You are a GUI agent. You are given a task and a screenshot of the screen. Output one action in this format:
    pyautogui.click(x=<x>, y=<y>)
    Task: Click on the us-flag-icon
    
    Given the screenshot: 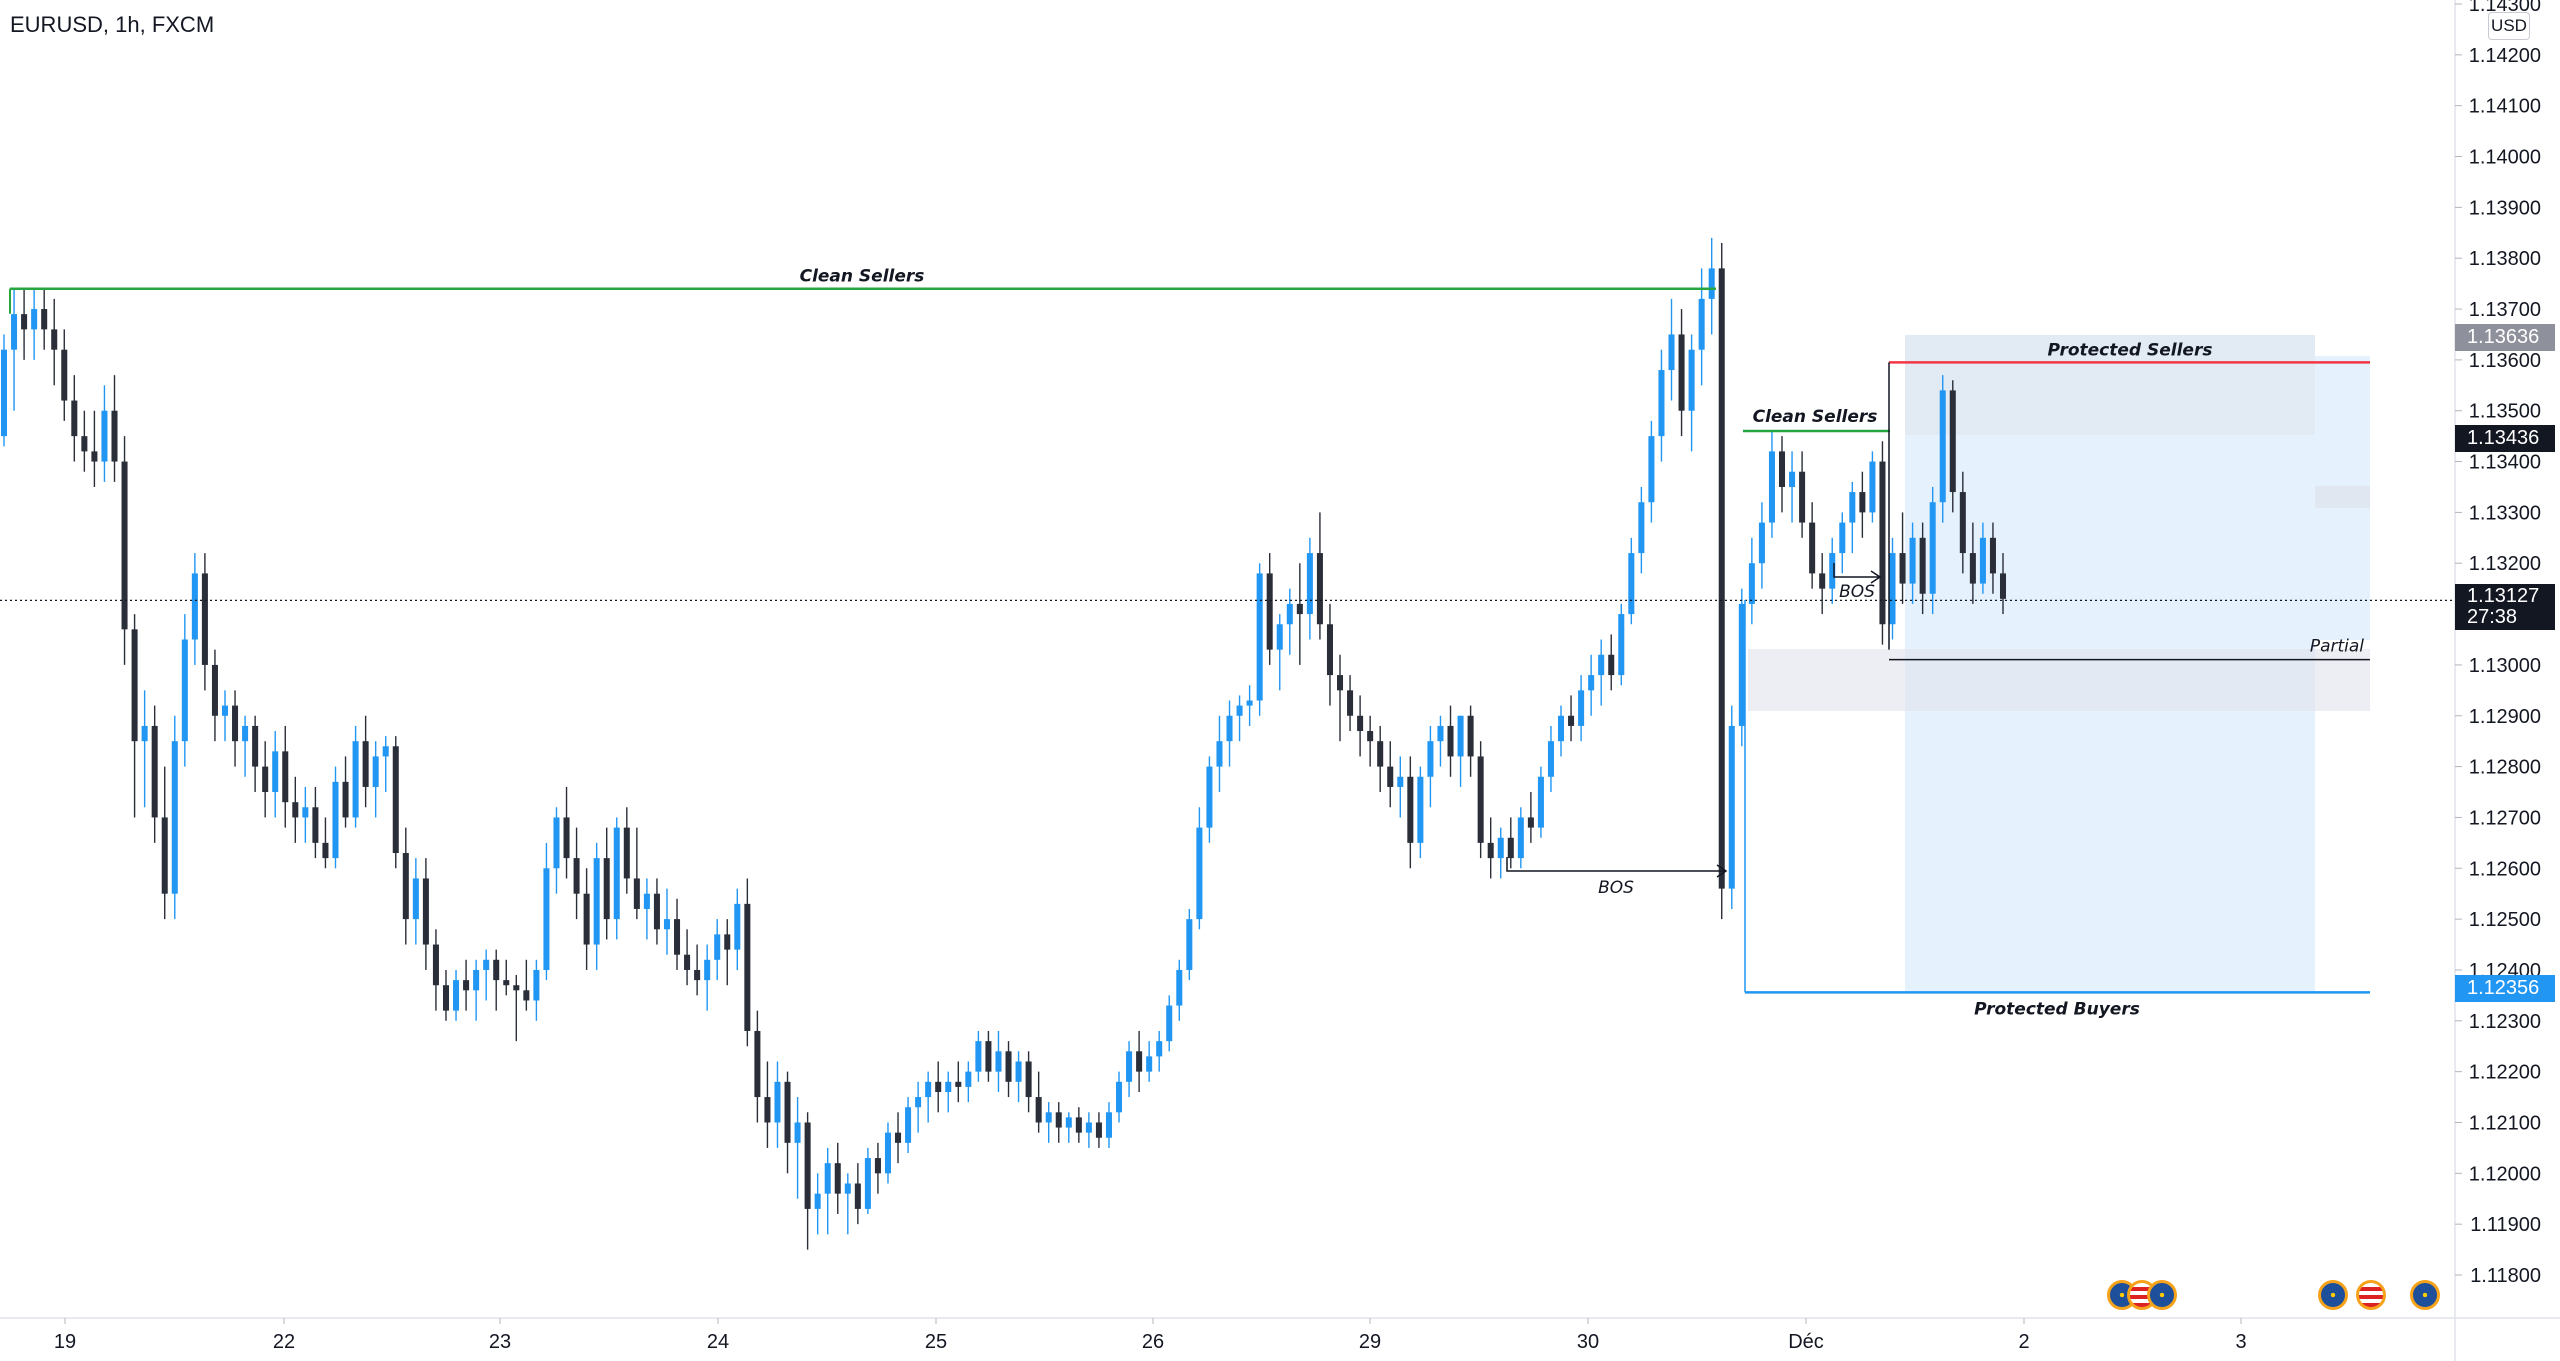 What is the action you would take?
    pyautogui.click(x=2371, y=1295)
    